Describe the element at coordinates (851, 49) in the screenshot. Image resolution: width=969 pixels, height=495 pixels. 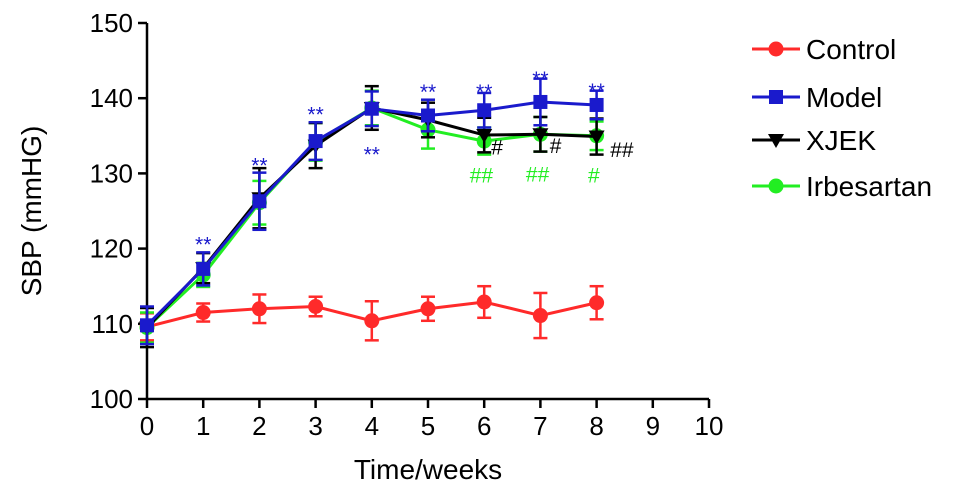
I see `legend-label-control: Control` at that location.